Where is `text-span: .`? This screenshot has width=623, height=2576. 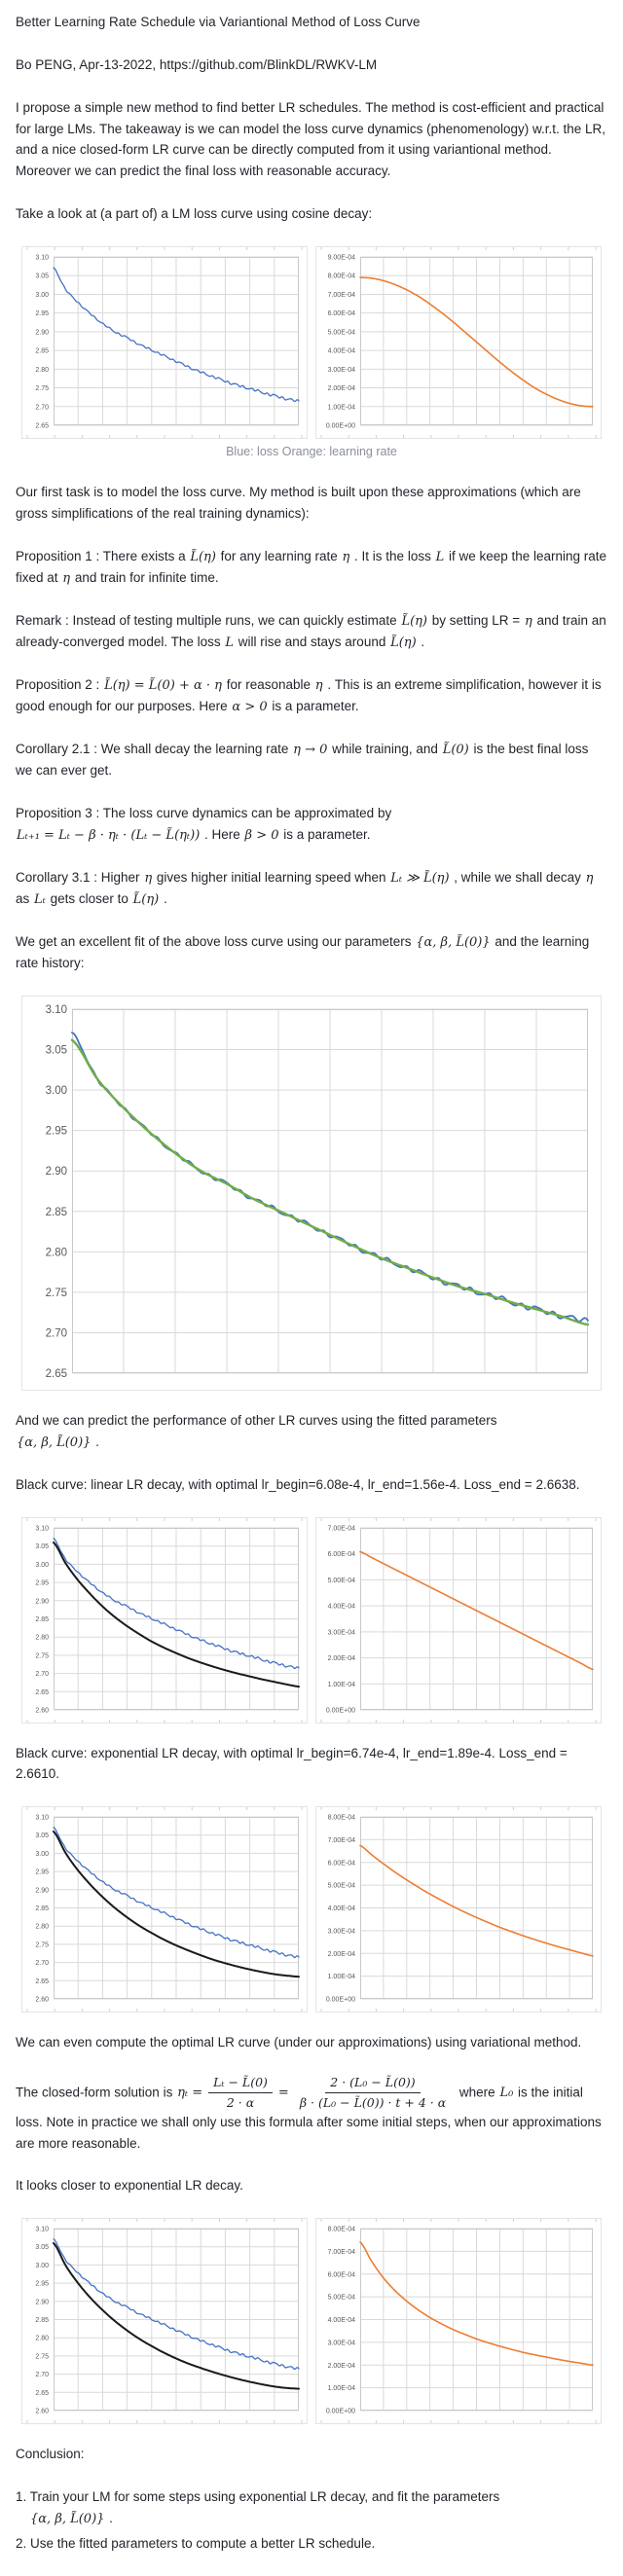 text-span: . is located at coordinates (95, 1441).